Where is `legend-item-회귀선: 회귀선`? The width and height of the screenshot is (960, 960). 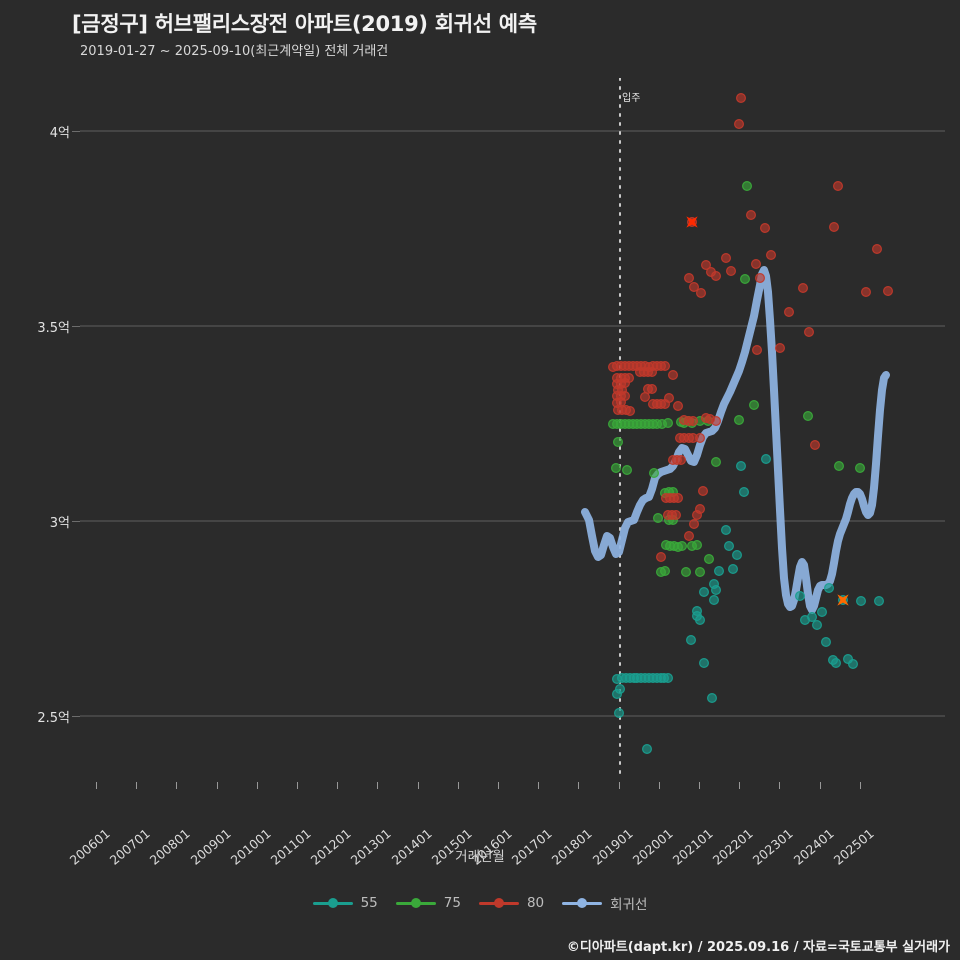 legend-item-회귀선: 회귀선 is located at coordinates (604, 903).